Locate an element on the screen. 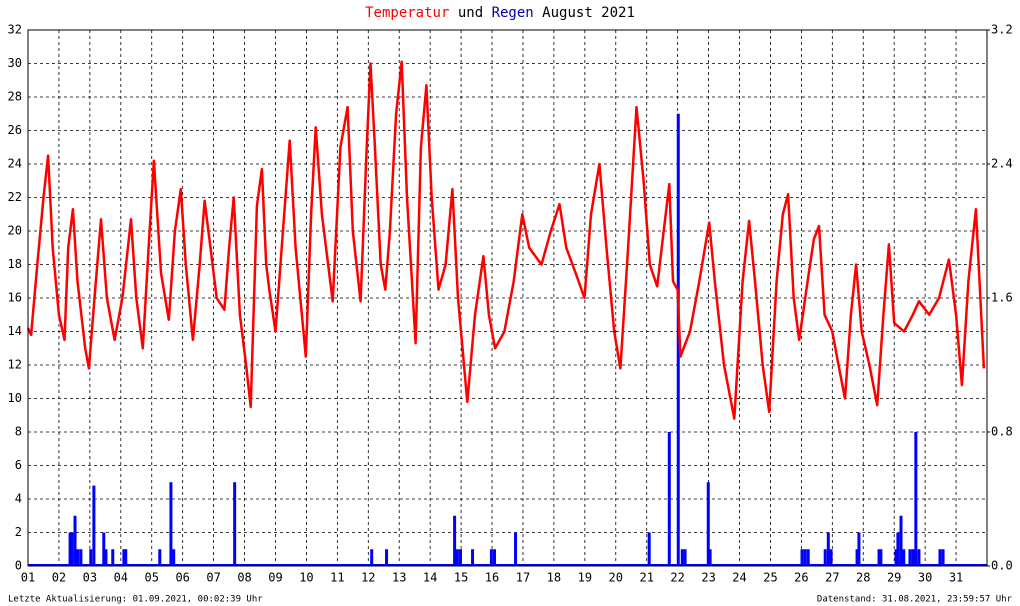 The height and width of the screenshot is (606, 1020). x-tick-label: 14 is located at coordinates (430, 578).